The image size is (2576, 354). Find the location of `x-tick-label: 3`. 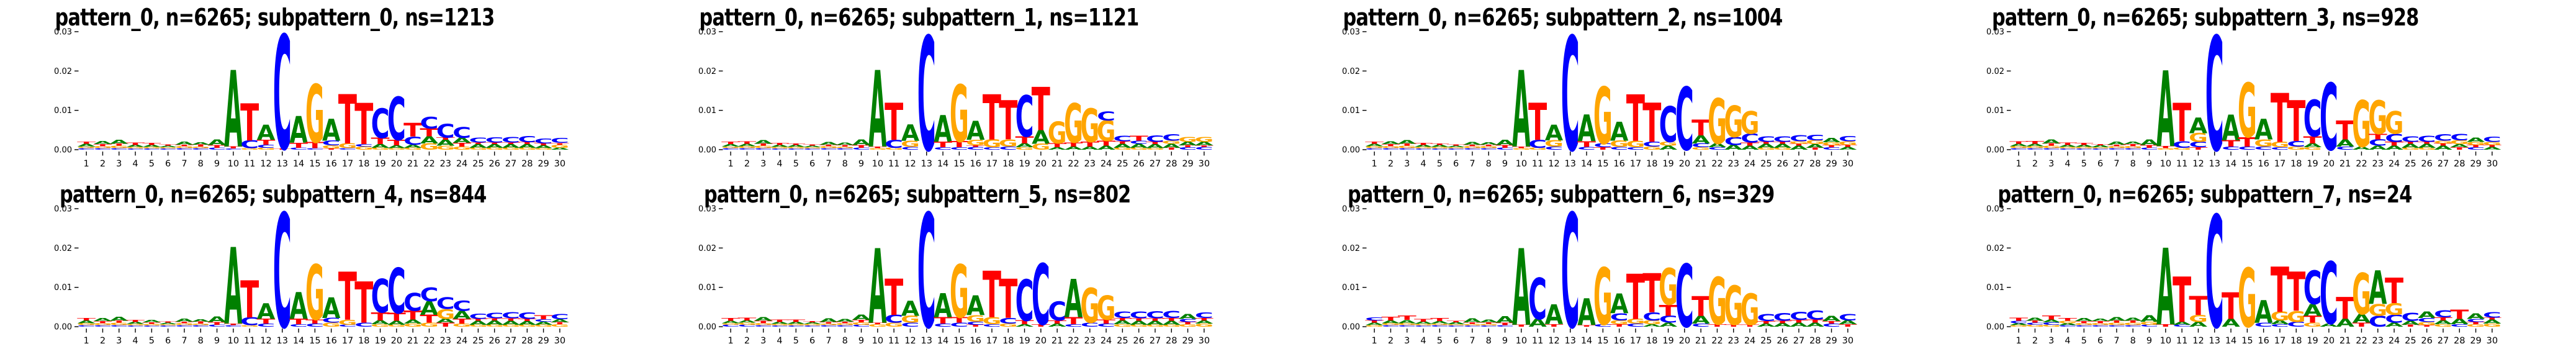

x-tick-label: 3 is located at coordinates (119, 341).